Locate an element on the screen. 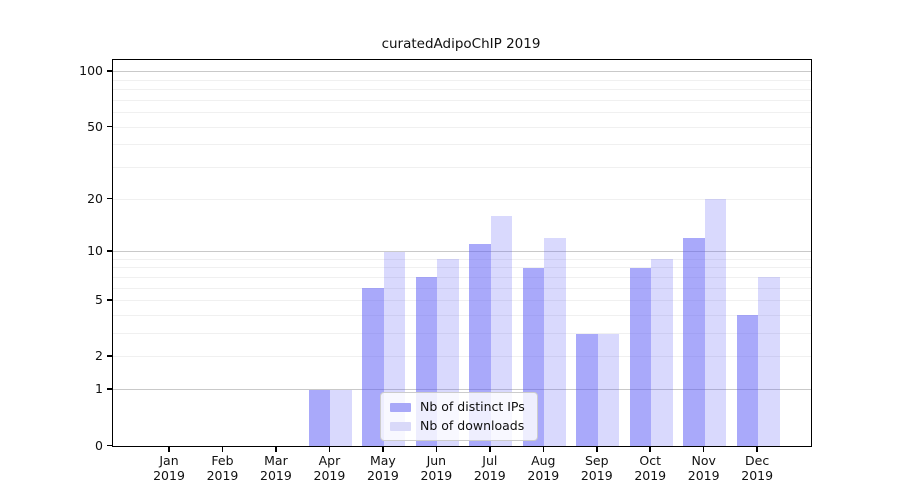  legend-entry-distinct-ips: Nb of distinct IPs is located at coordinates (457, 407).